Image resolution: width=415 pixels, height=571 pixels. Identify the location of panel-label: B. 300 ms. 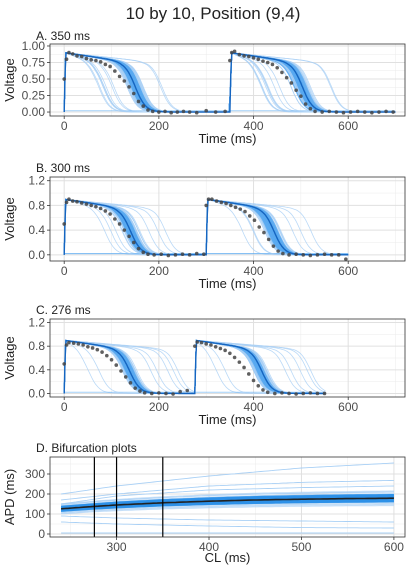
(63, 168).